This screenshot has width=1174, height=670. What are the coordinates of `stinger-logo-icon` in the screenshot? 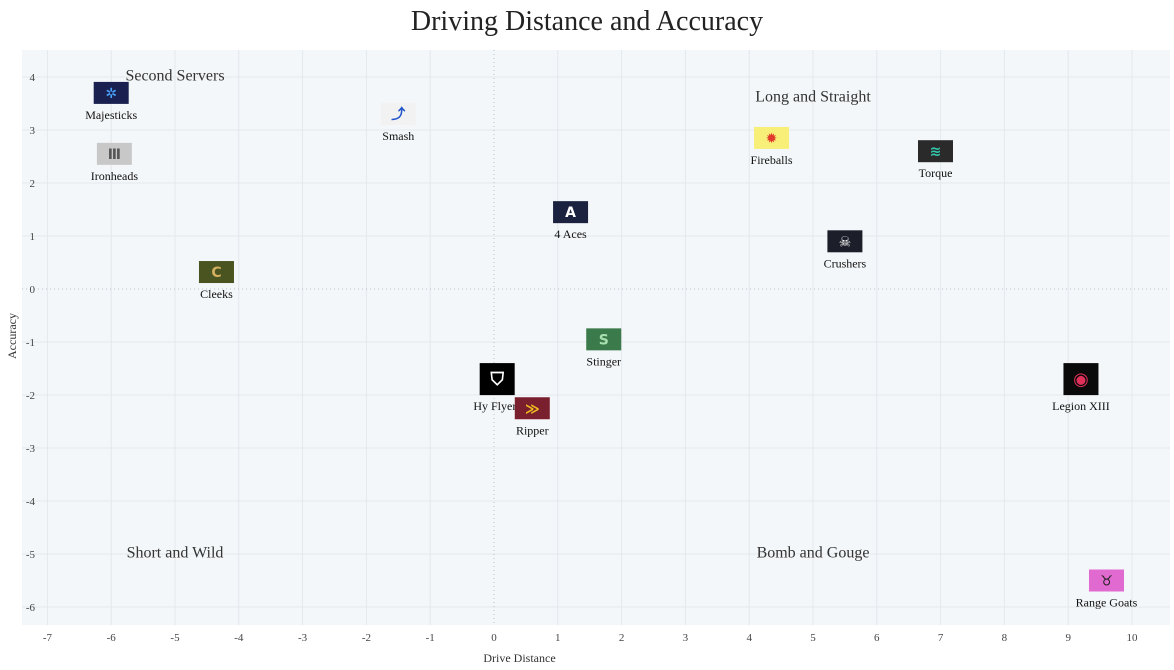 It's located at (604, 339).